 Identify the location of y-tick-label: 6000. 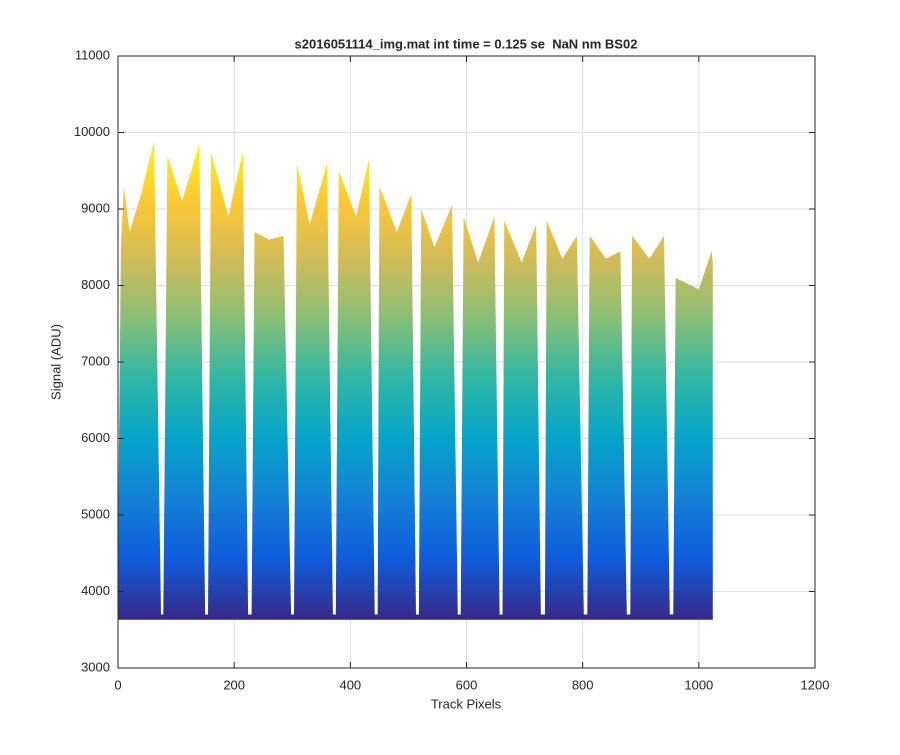
(95, 437).